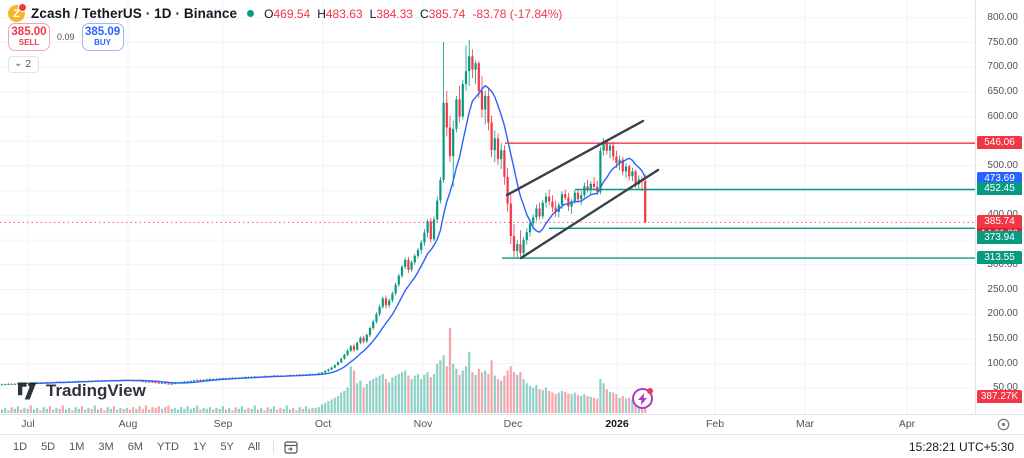 The image size is (1024, 458). Describe the element at coordinates (642, 398) in the screenshot. I see `lightning-icon` at that location.